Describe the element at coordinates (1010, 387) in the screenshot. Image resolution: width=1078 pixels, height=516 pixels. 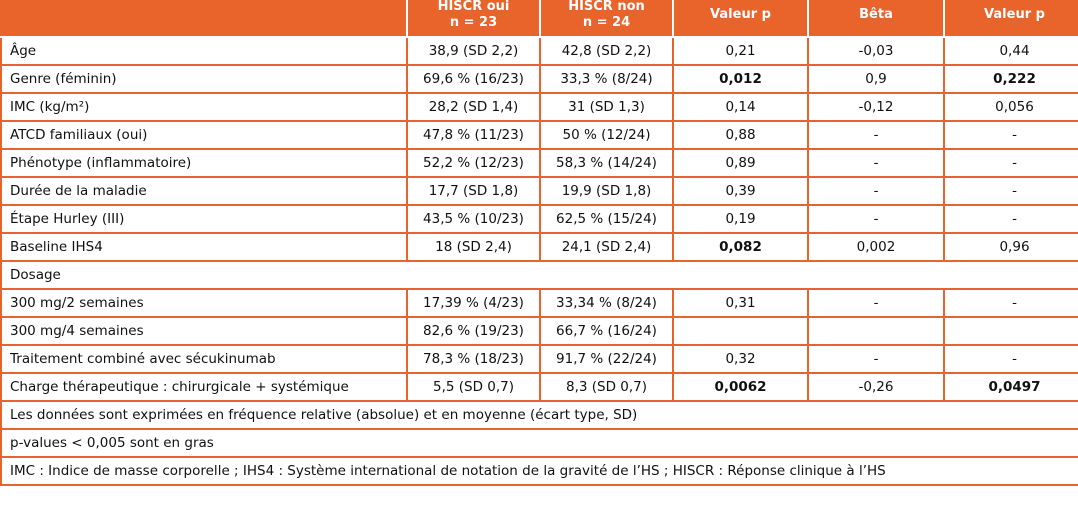
I see `cell-valeur-p-multi: 0,0497` at that location.